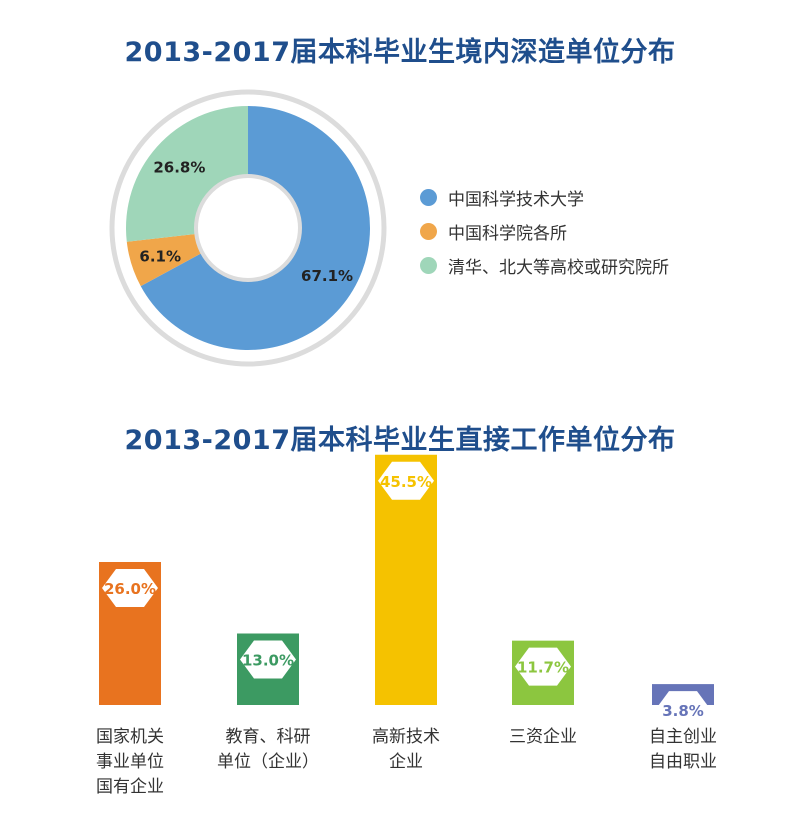 The height and width of the screenshot is (824, 800). Describe the element at coordinates (327, 276) in the screenshot. I see `slice-value-label: 67.1%` at that location.